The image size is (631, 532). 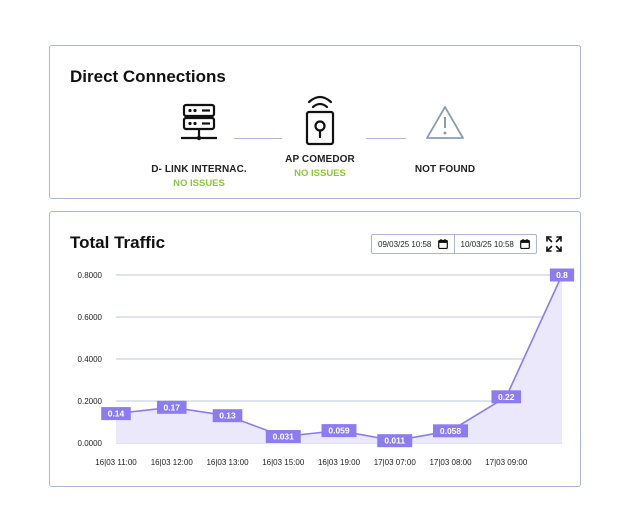 What do you see at coordinates (405, 244) in the screenshot?
I see `date-from-value: 09/03/25 10:58` at bounding box center [405, 244].